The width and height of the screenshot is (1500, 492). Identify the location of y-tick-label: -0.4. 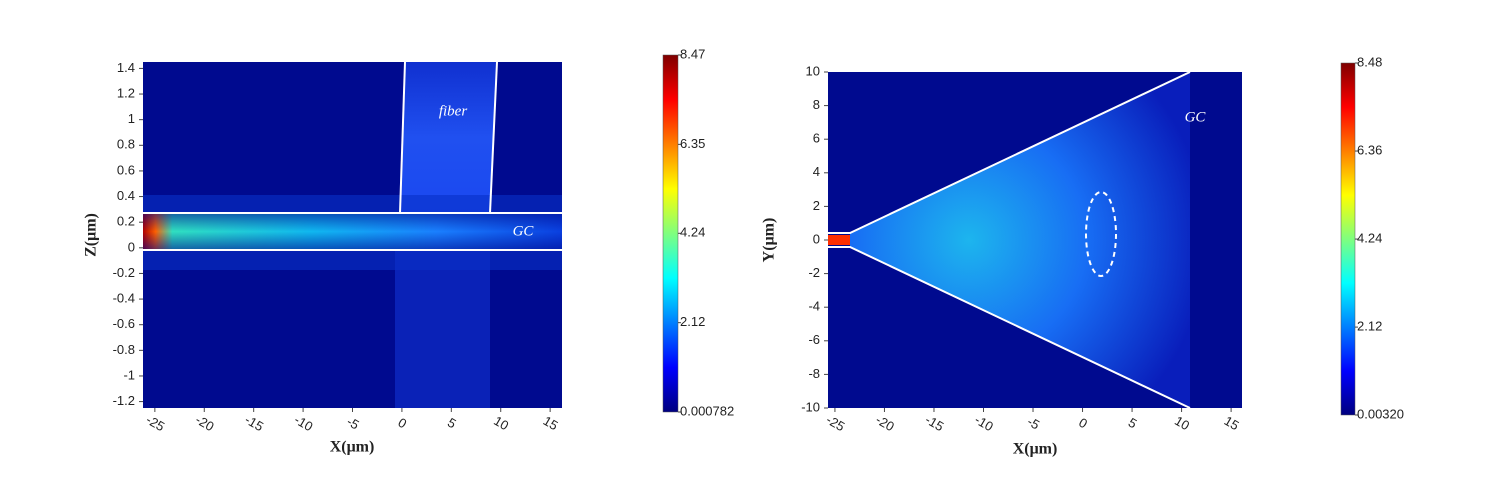
(124, 298).